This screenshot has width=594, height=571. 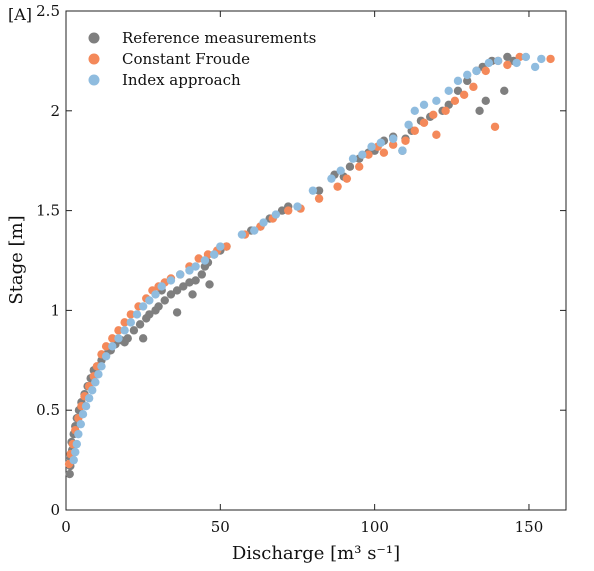 I want to click on y-tick-label: 1.5, so click(x=48, y=211).